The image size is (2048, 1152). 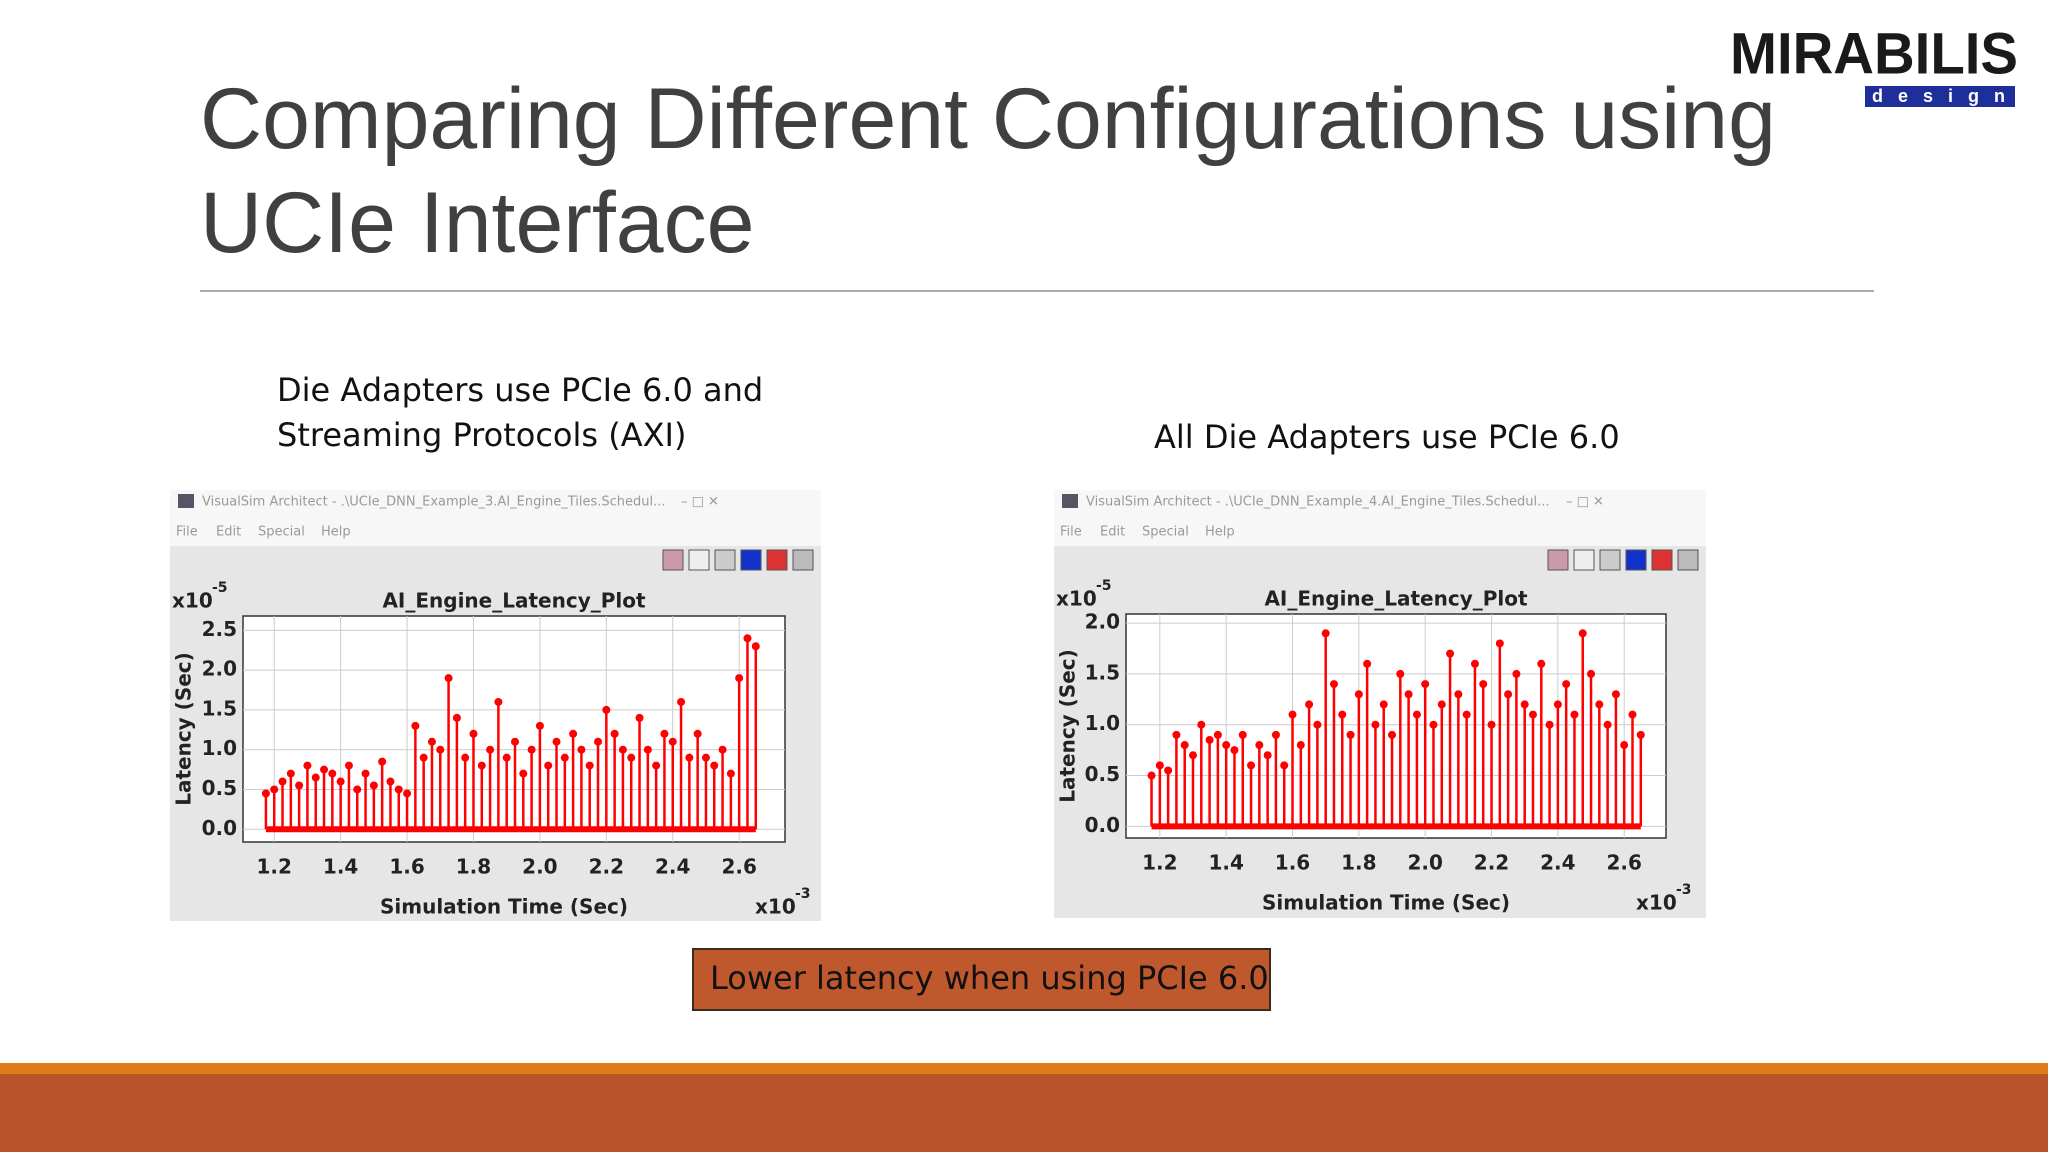 I want to click on window-controls: – □ ✕, so click(x=700, y=502).